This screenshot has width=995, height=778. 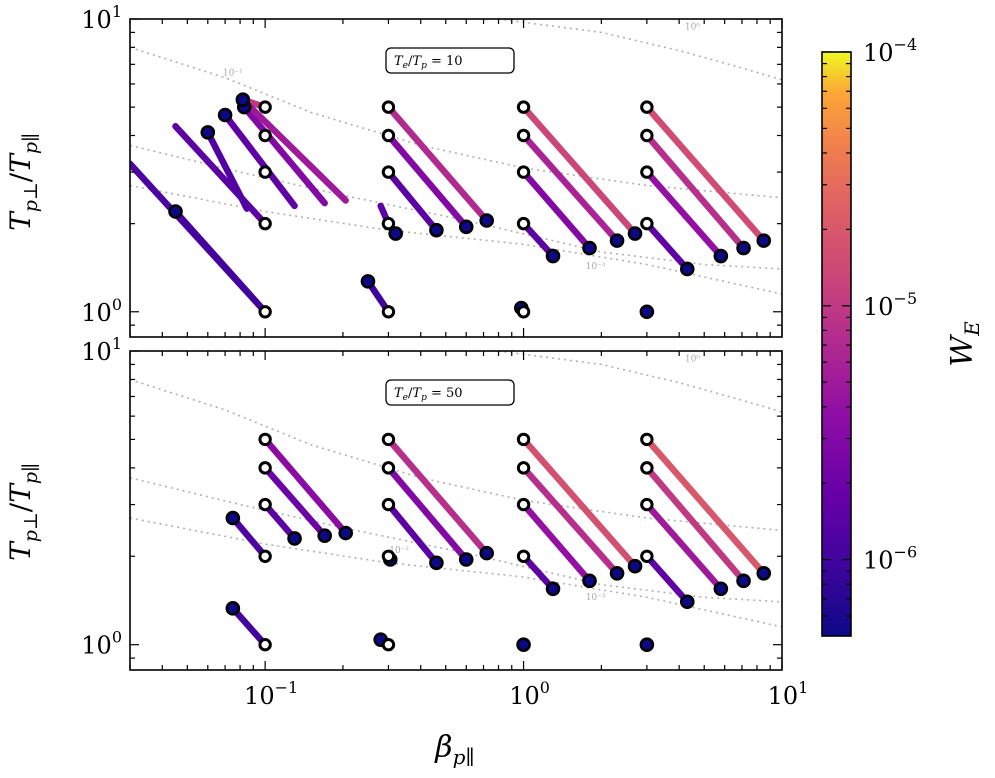 I want to click on panel-label-badge: Te/Tp = 10, so click(x=450, y=60).